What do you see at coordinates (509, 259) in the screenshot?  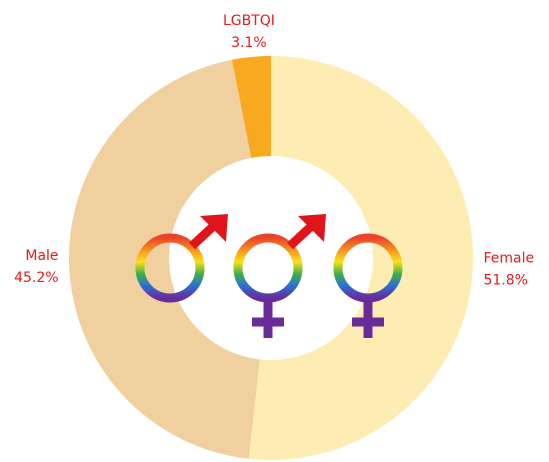 I see `slice-label: Female` at bounding box center [509, 259].